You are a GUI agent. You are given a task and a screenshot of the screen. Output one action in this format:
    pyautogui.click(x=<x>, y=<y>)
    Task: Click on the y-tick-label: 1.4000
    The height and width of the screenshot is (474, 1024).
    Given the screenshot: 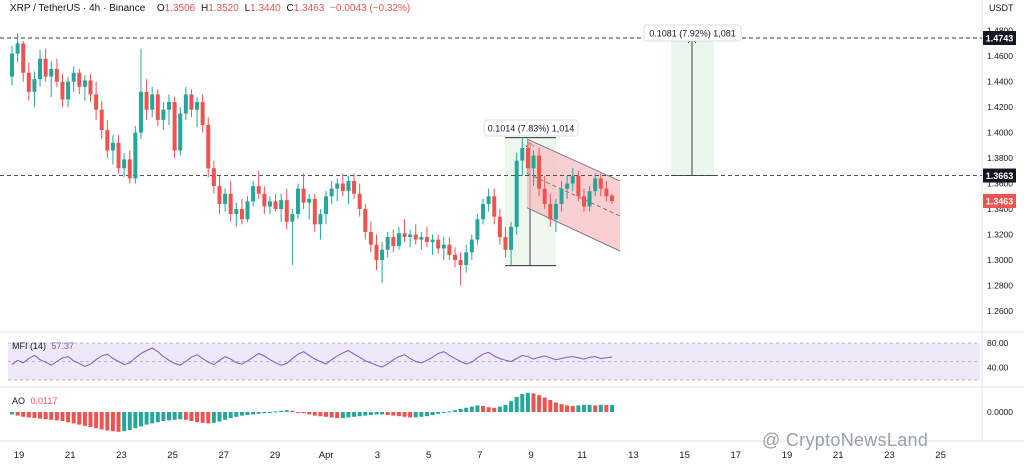 What is the action you would take?
    pyautogui.click(x=1000, y=133)
    